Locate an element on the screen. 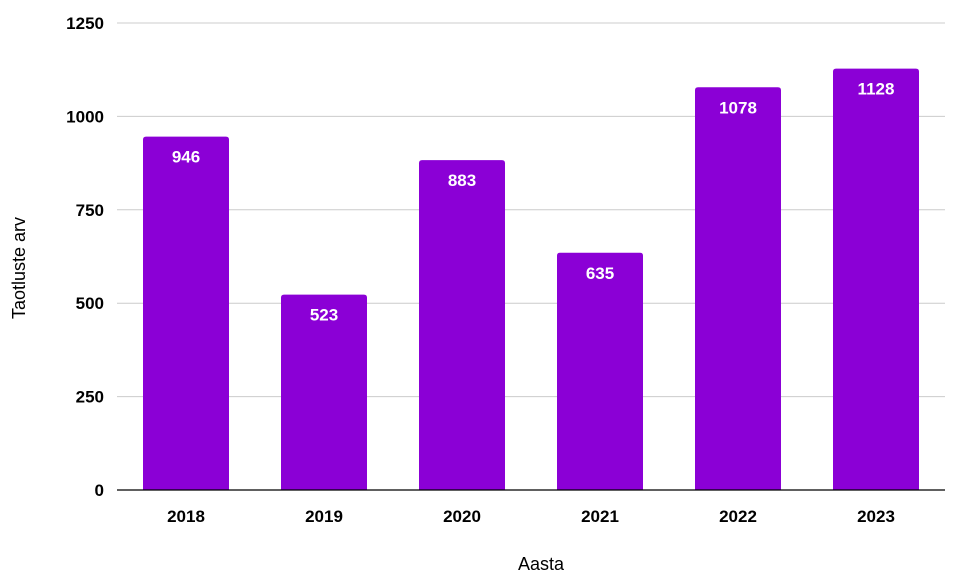 The image size is (954, 575). x-tick-label: 2021 is located at coordinates (600, 516).